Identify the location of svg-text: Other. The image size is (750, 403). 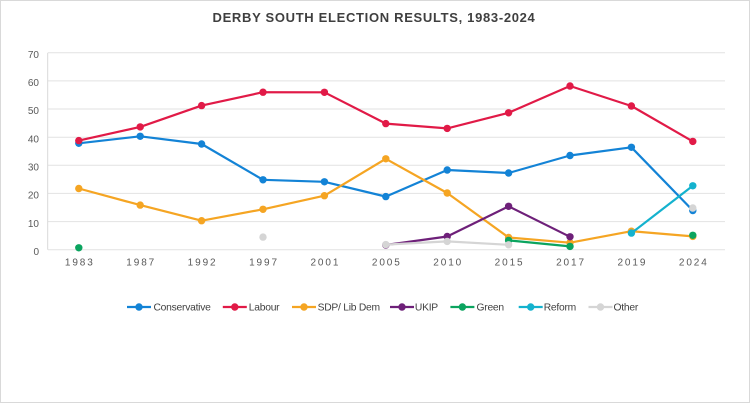
(626, 307).